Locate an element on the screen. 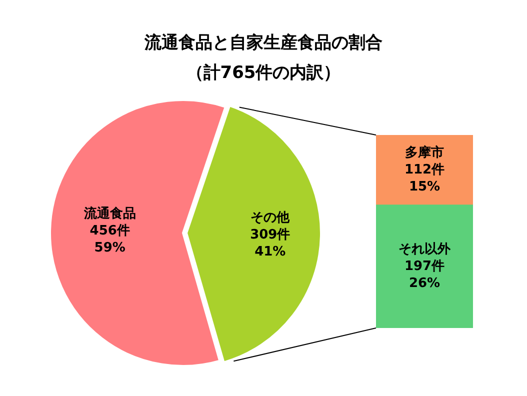  slice-label: 流通食品 is located at coordinates (109, 214).